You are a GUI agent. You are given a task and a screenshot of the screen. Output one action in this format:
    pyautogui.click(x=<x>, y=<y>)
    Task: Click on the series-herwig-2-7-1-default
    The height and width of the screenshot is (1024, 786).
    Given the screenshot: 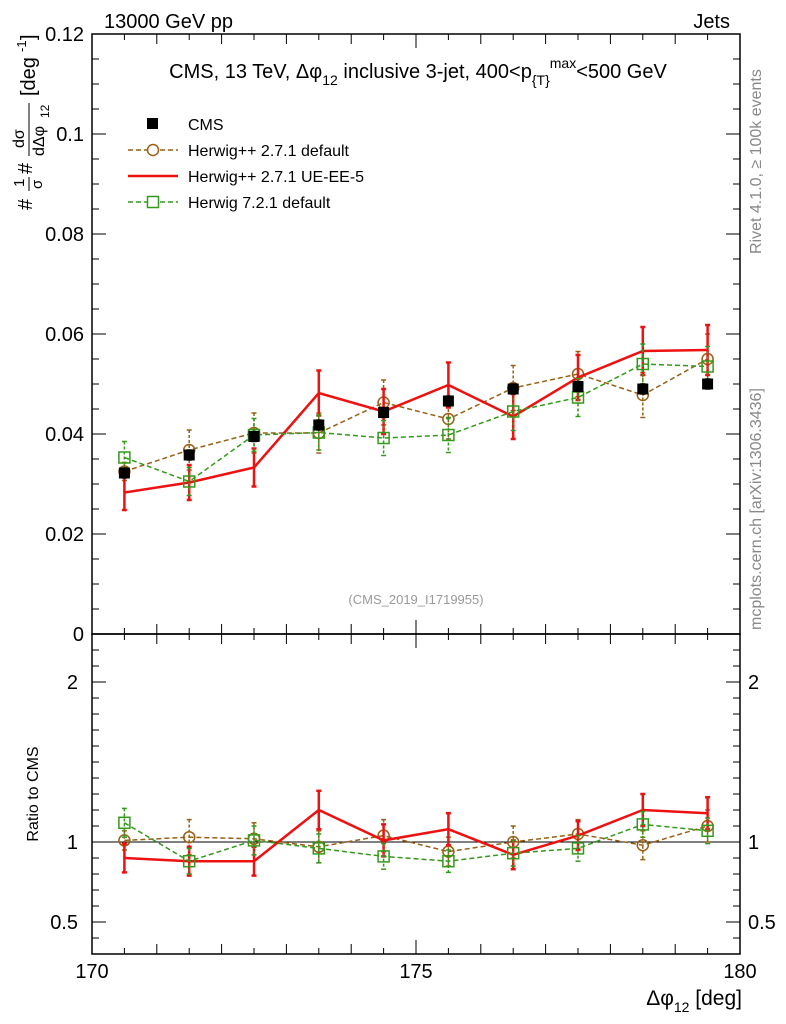 What is the action you would take?
    pyautogui.click(x=416, y=407)
    